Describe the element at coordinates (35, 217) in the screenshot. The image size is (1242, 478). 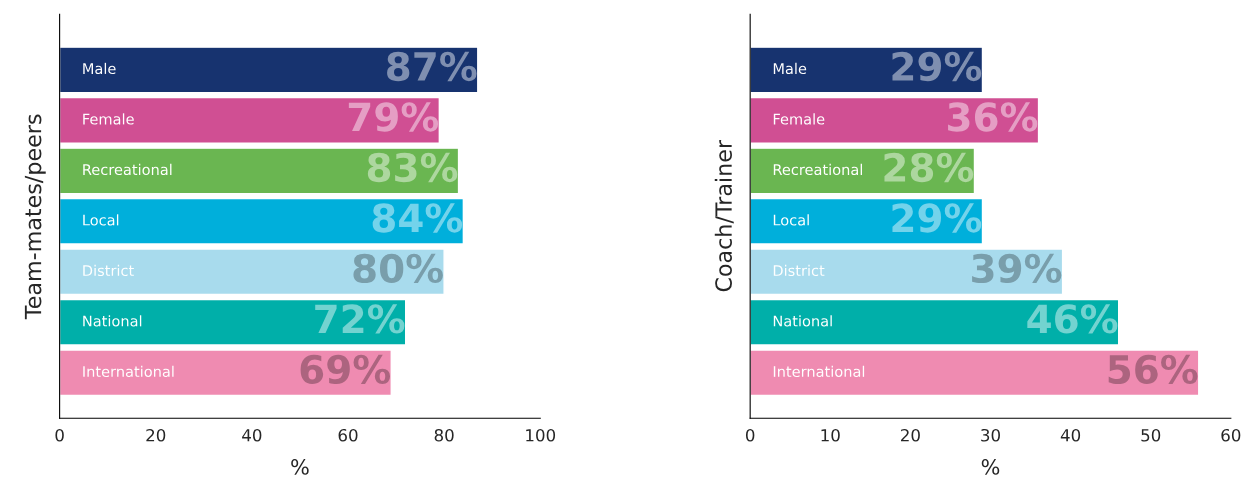
I see `y-axis-title: Team-mates/peers` at that location.